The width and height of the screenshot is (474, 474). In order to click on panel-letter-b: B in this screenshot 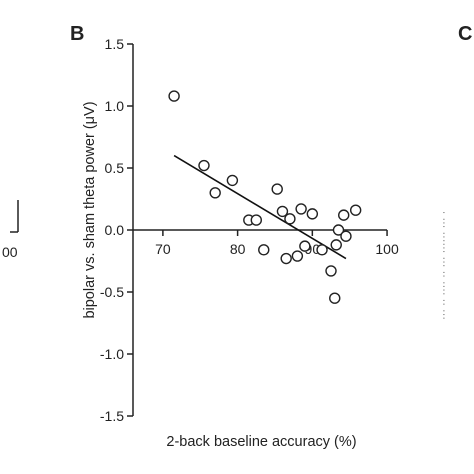, I will do `click(77, 34)`.